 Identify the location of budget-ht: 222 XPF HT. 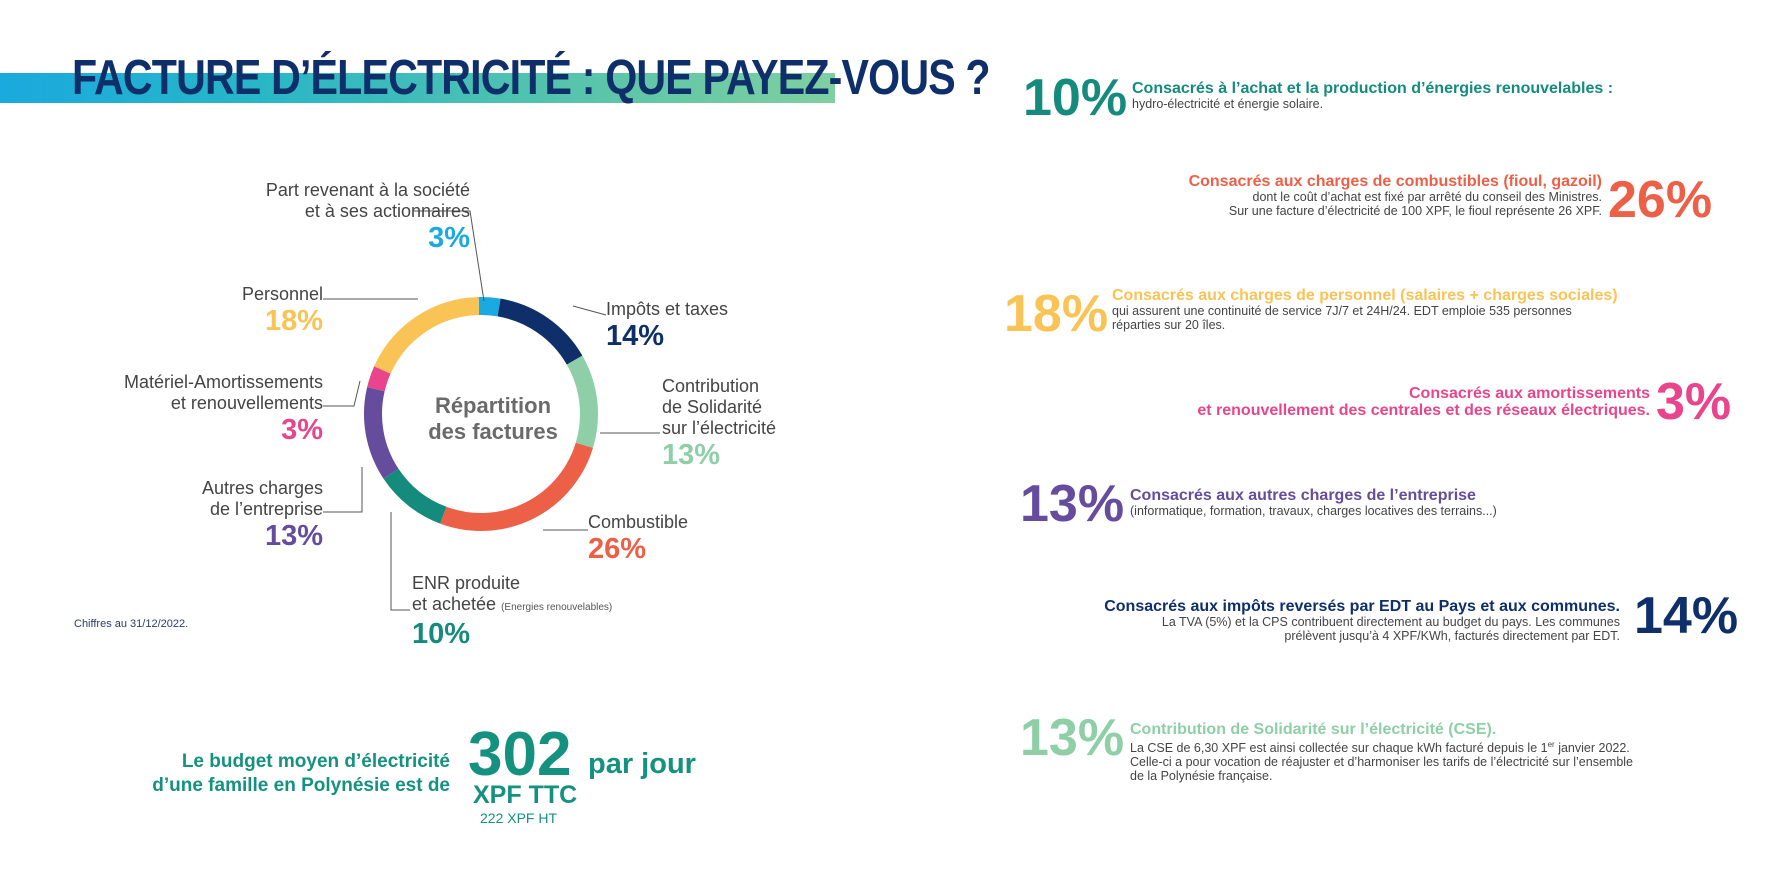
(519, 818).